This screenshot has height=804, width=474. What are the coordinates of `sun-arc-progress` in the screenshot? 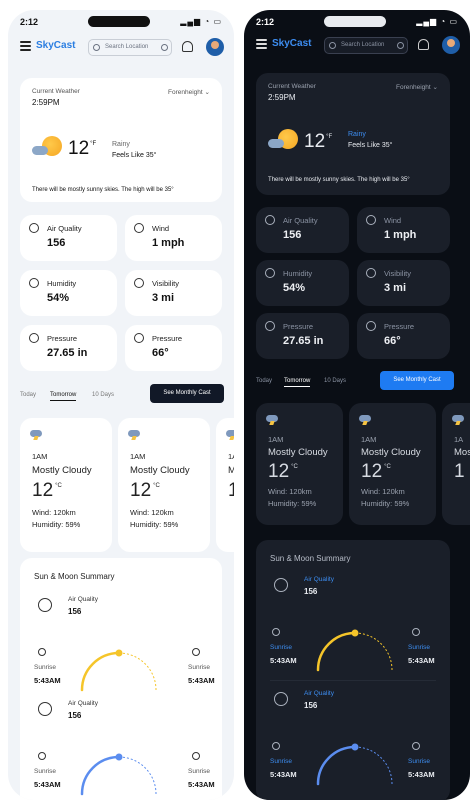 It's located at (336, 651).